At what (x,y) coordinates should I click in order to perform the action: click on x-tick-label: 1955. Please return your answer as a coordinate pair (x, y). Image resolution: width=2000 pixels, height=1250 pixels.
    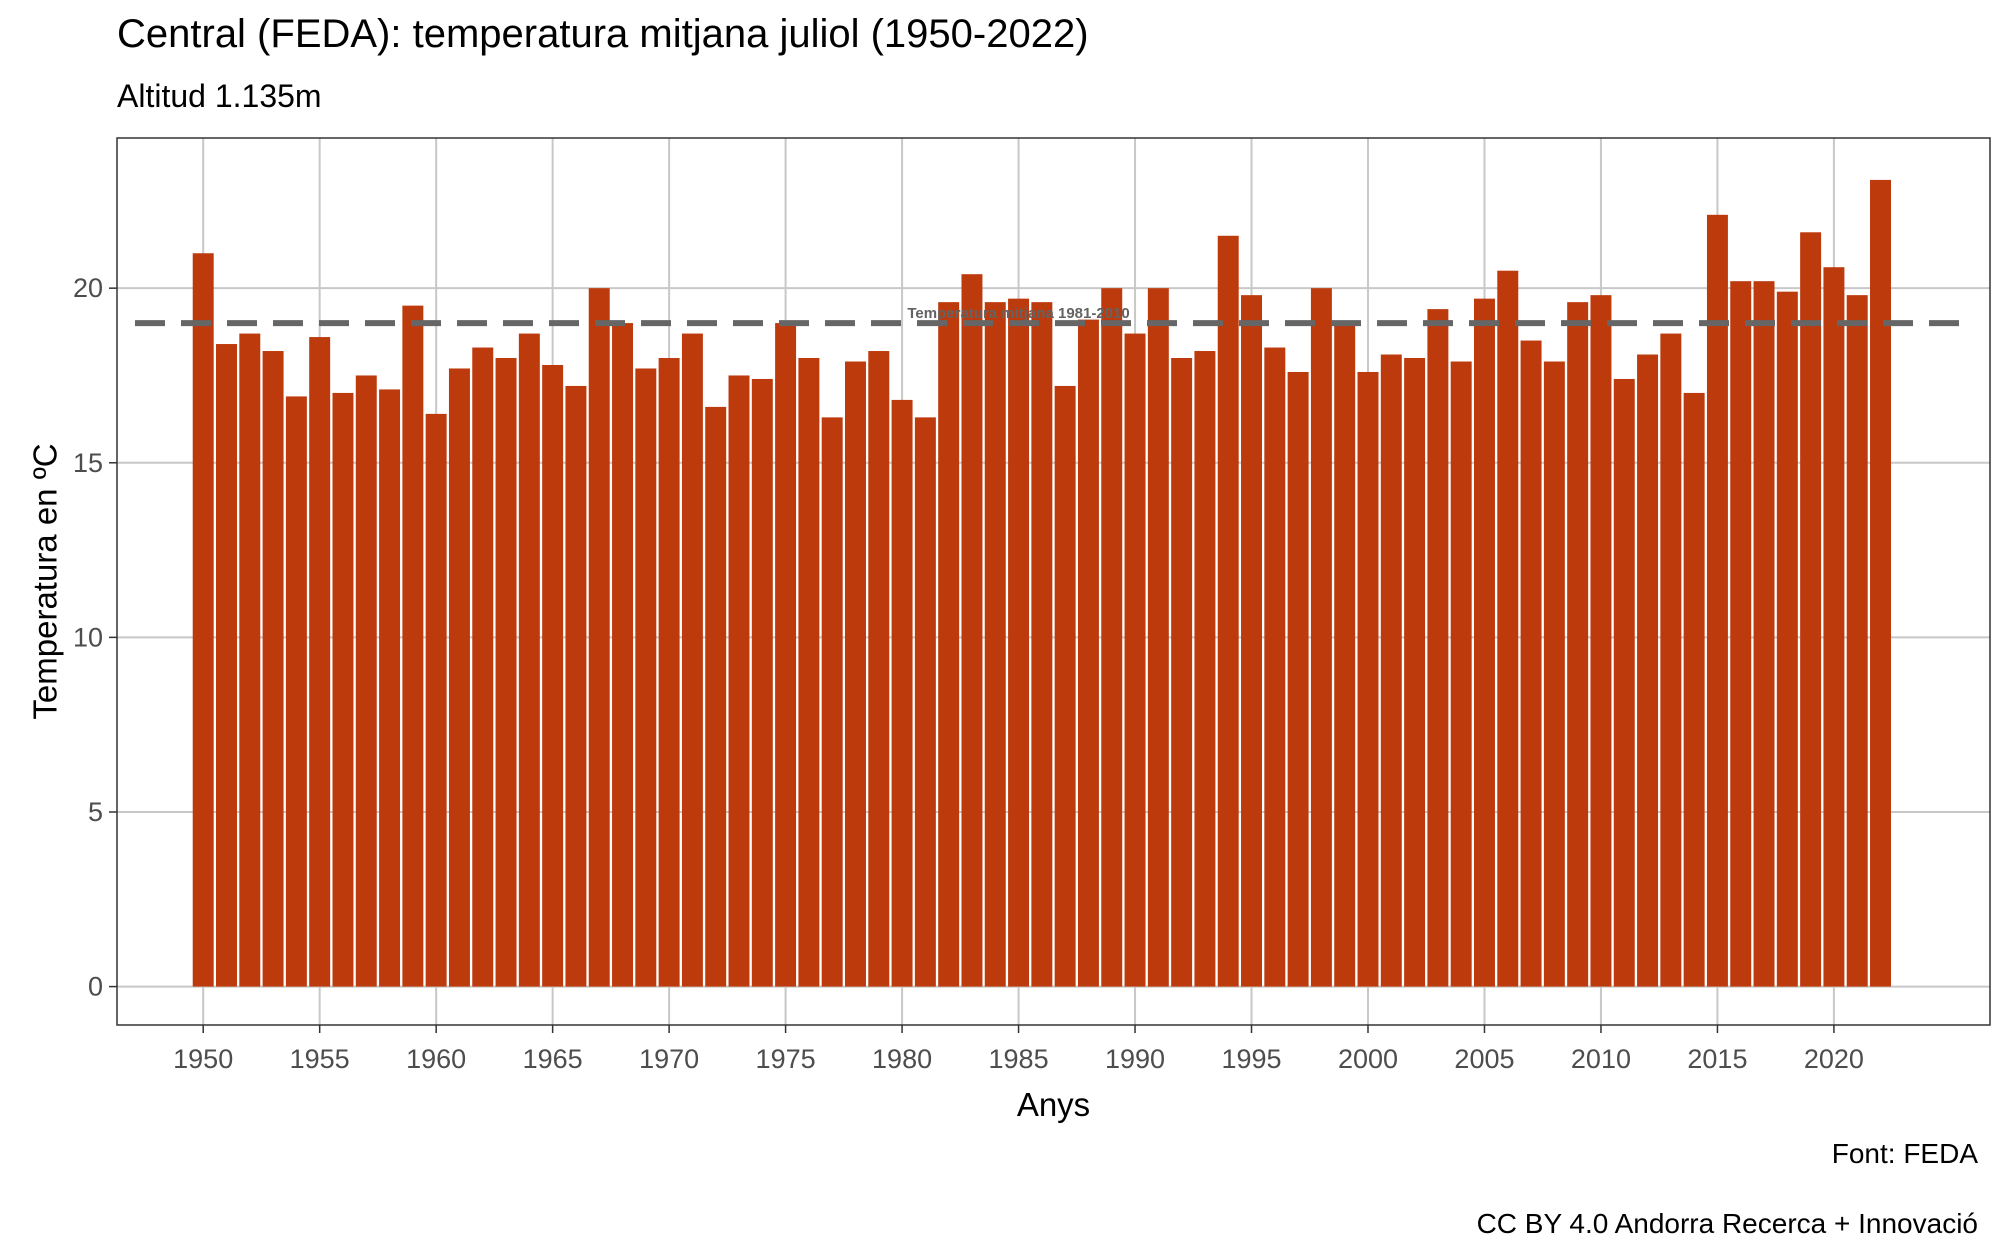
    Looking at the image, I should click on (320, 1059).